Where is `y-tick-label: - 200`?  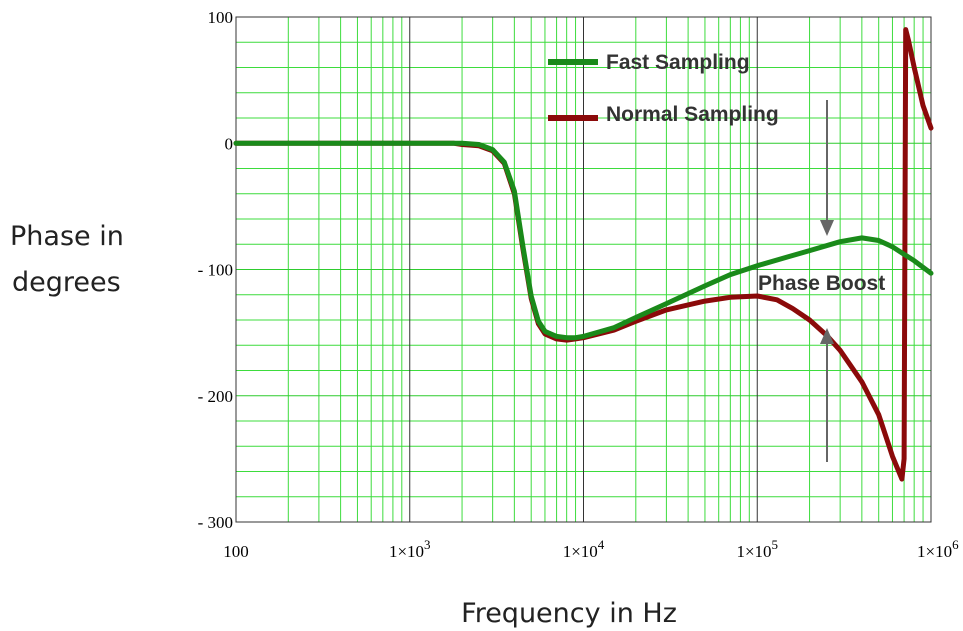
y-tick-label: - 200 is located at coordinates (215, 396).